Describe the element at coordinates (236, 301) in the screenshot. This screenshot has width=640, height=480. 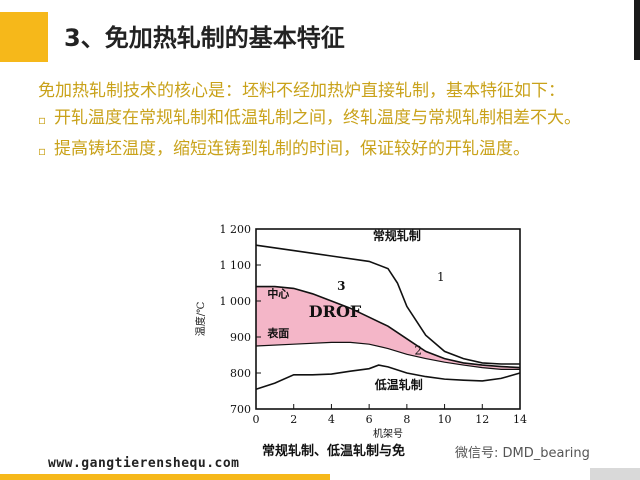
I see `y-tick-label: 1 000` at that location.